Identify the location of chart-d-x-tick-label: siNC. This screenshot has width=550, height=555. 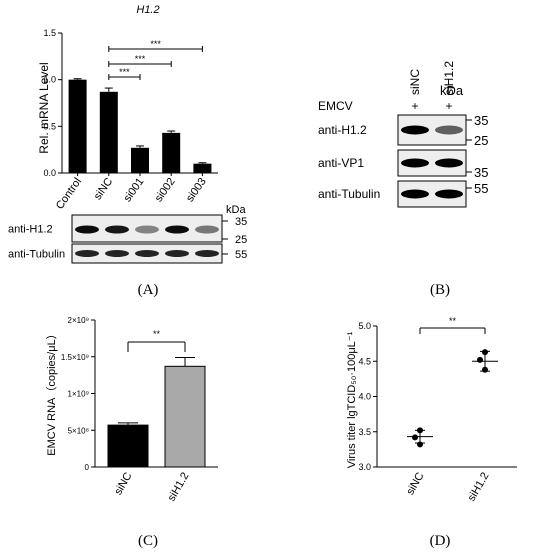
(415, 483).